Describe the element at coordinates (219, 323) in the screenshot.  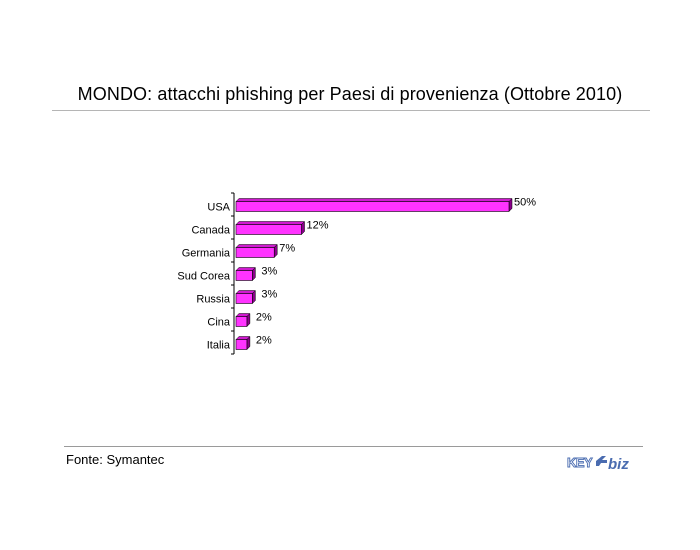
I see `category-label: Cina` at that location.